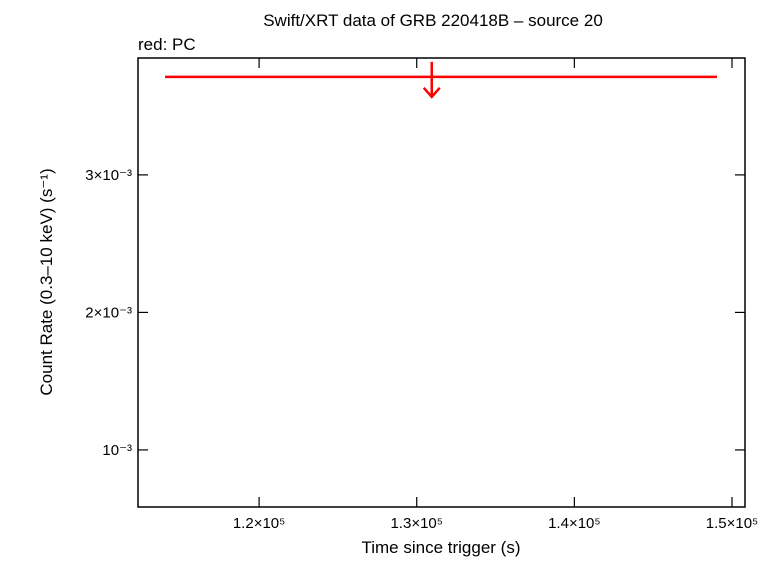 The image size is (783, 563). What do you see at coordinates (416, 523) in the screenshot?
I see `x-tick-label: 1.3×10⁵` at bounding box center [416, 523].